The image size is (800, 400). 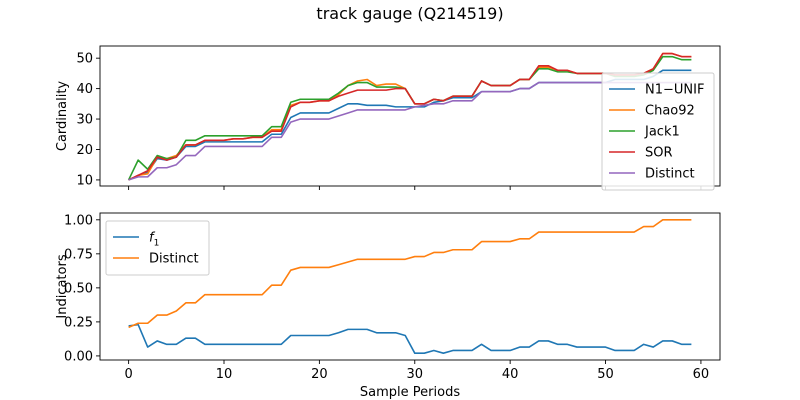 What do you see at coordinates (224, 374) in the screenshot?
I see `x-tick-label-1: 10` at bounding box center [224, 374].